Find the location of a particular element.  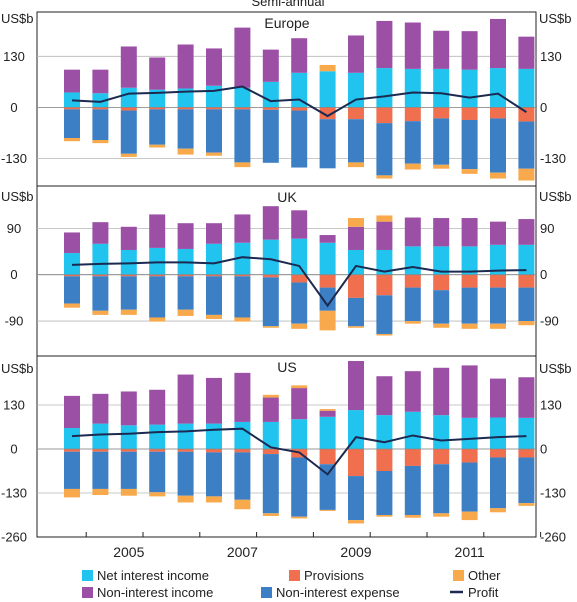

bar-provisions-2009-h1 is located at coordinates (384, 460).